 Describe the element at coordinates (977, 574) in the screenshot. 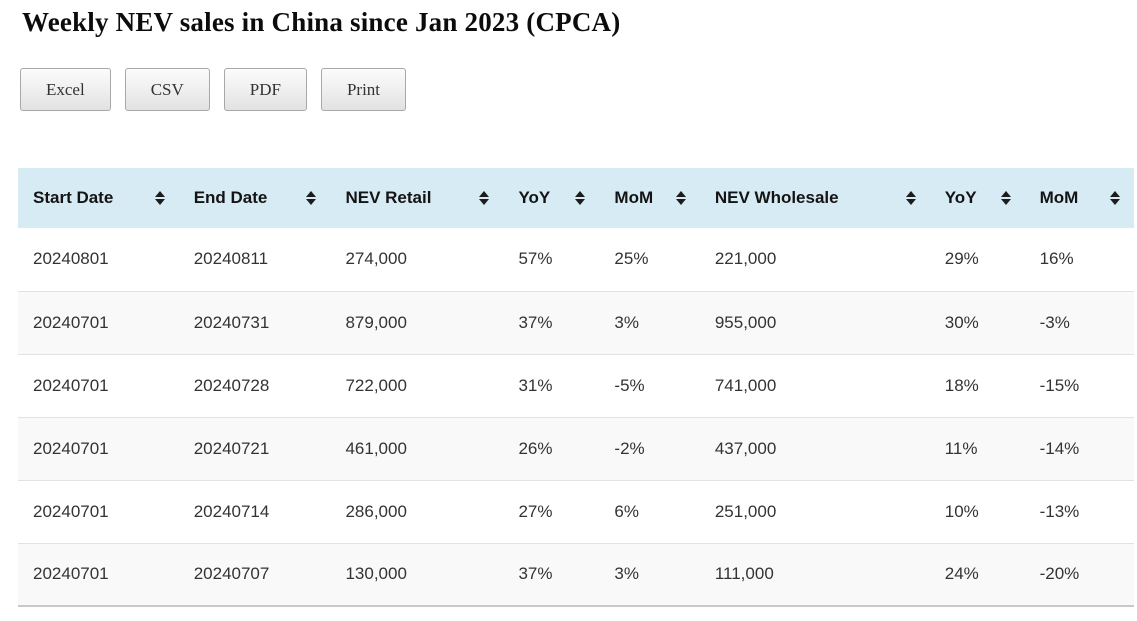

I see `cell-wholesale-yoy: 24%` at that location.